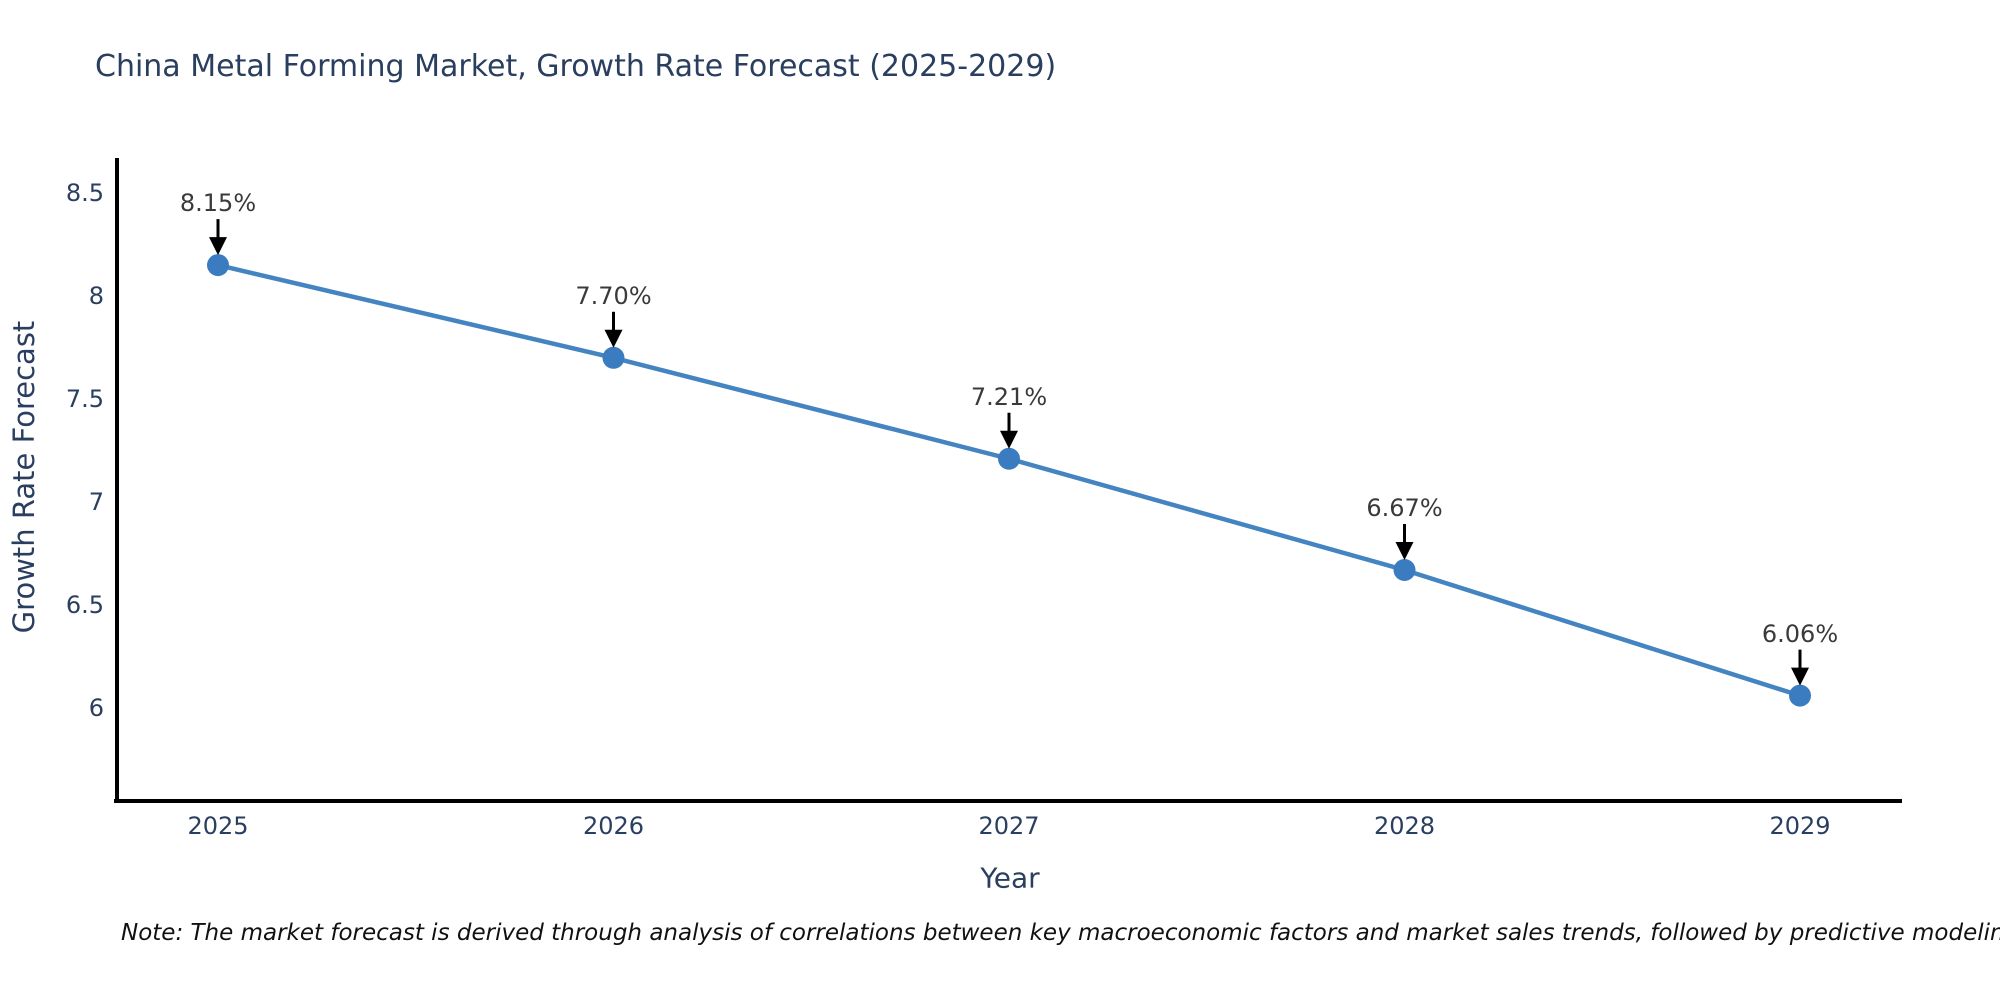 This screenshot has width=2000, height=1000. Describe the element at coordinates (1404, 507) in the screenshot. I see `annotation-label-2028: 6.67%` at that location.